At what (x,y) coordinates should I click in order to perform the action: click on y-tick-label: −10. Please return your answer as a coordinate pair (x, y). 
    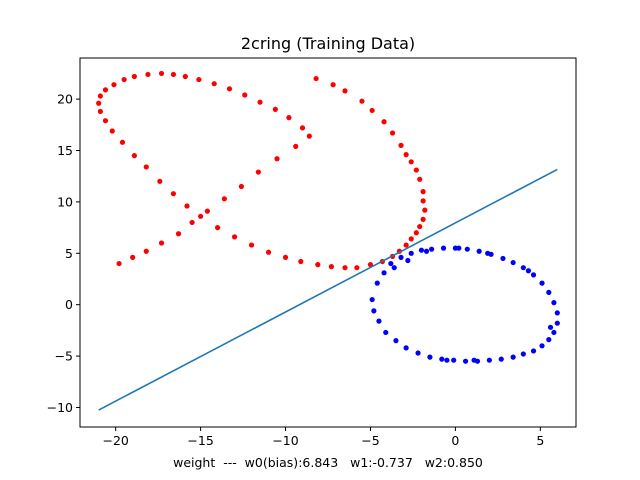
    Looking at the image, I should click on (60, 407).